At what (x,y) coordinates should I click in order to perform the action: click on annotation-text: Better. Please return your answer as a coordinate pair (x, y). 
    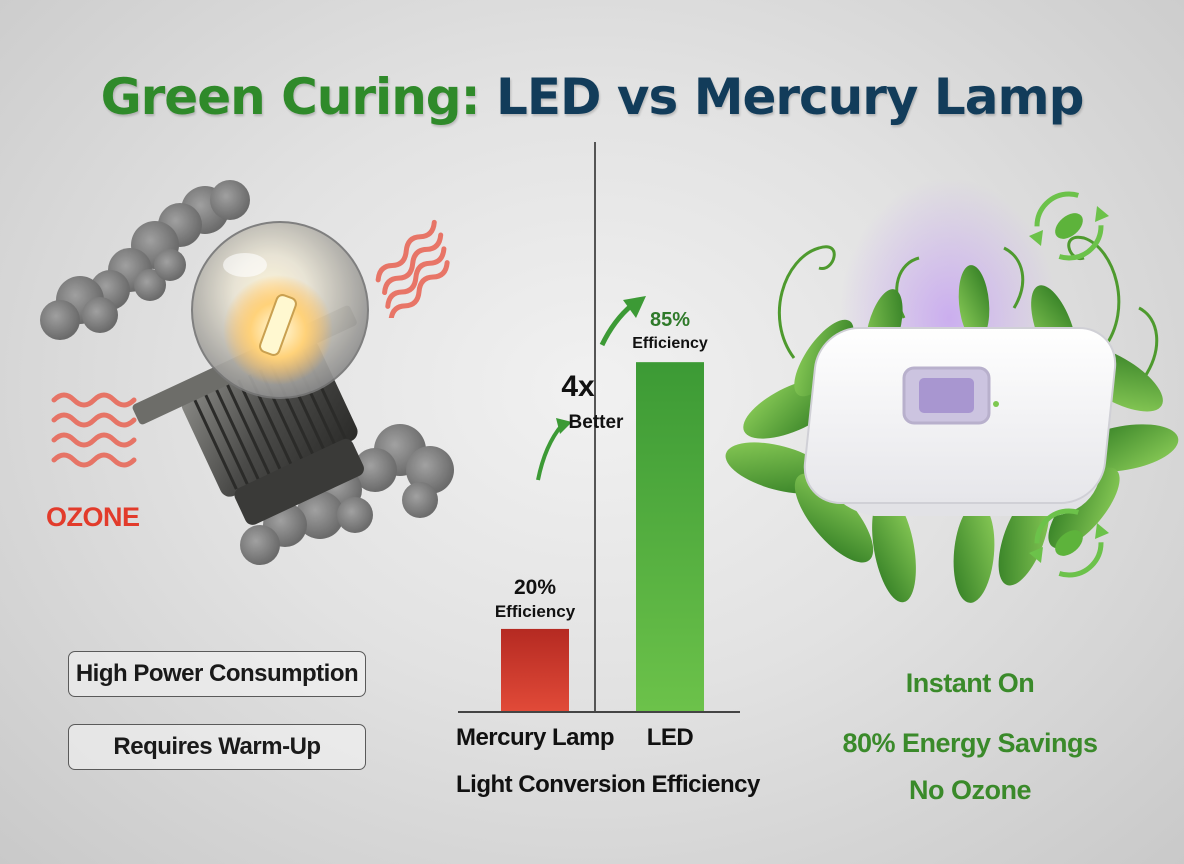
    Looking at the image, I should click on (596, 422).